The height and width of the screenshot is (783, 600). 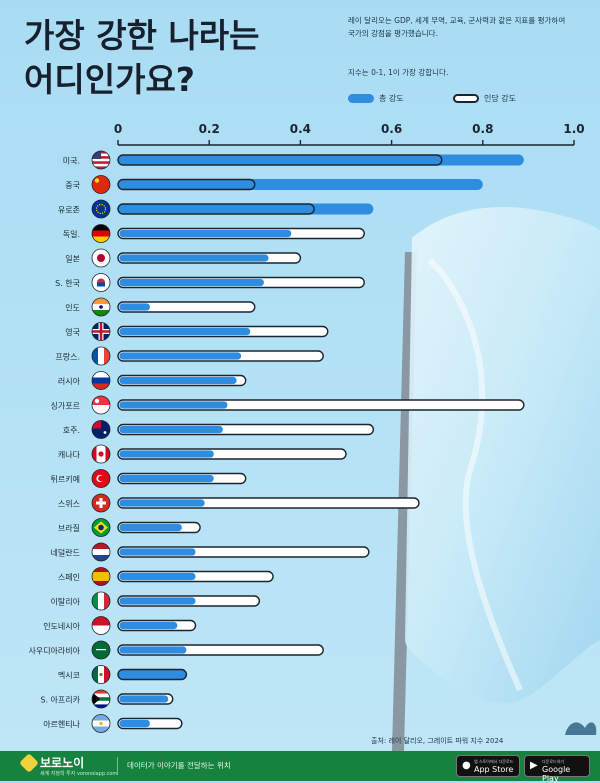 What do you see at coordinates (71, 161) in the screenshot?
I see `category-label: 미국.` at bounding box center [71, 161].